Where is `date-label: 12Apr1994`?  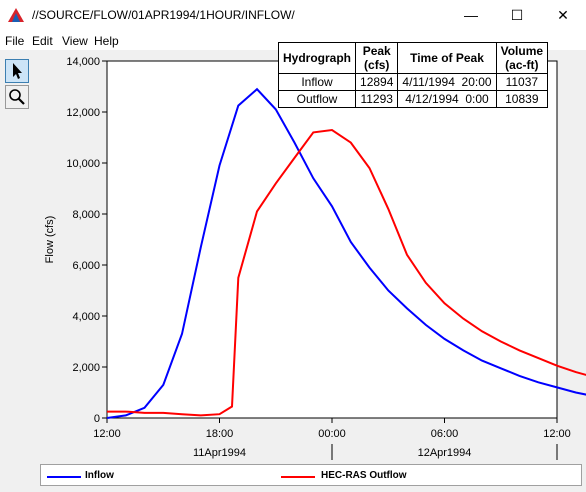
date-label: 12Apr1994 is located at coordinates (445, 453).